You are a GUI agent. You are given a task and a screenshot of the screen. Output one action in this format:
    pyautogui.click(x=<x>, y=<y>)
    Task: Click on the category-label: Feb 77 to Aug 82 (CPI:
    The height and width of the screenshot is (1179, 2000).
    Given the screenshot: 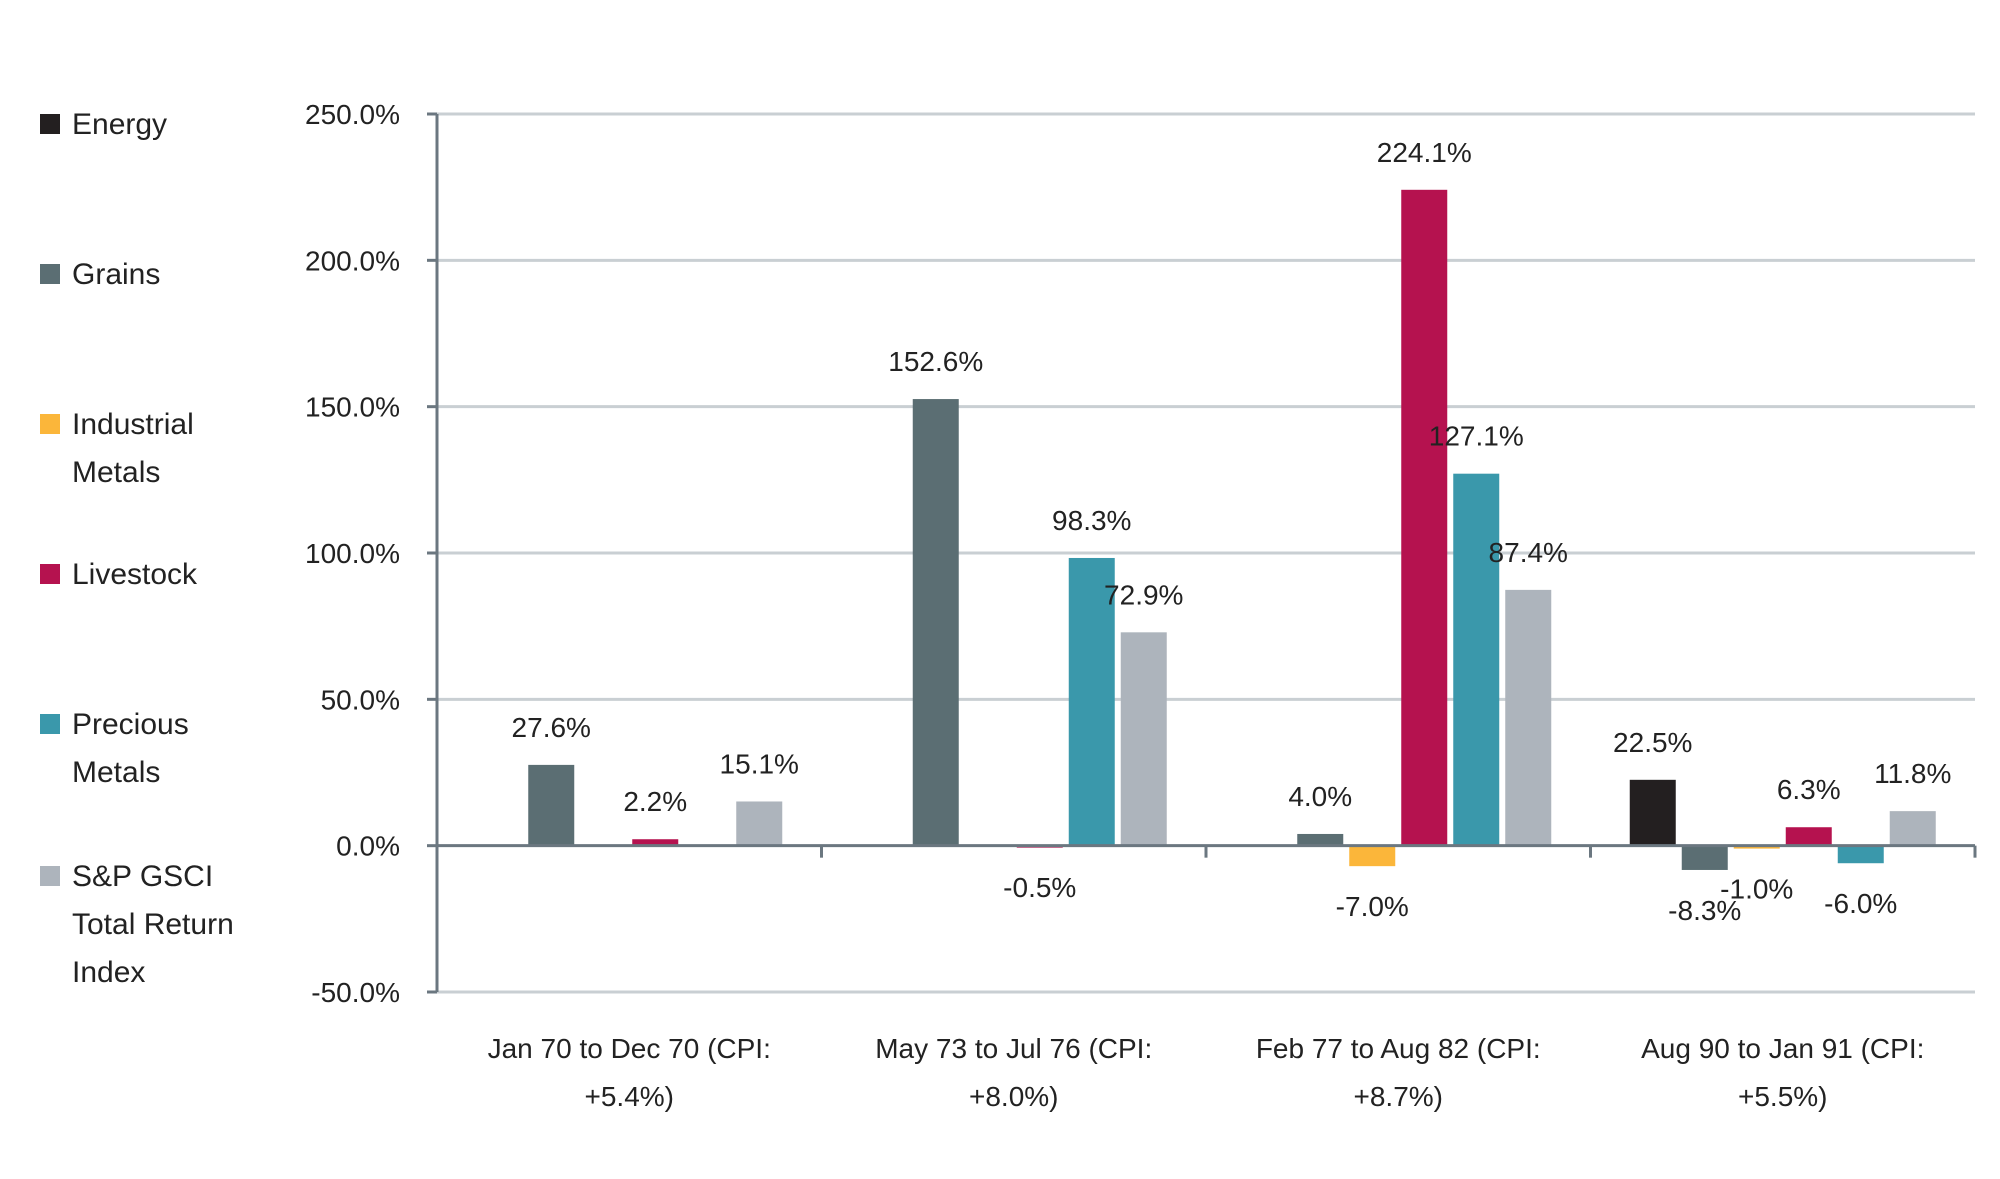 What is the action you would take?
    pyautogui.click(x=1398, y=1048)
    